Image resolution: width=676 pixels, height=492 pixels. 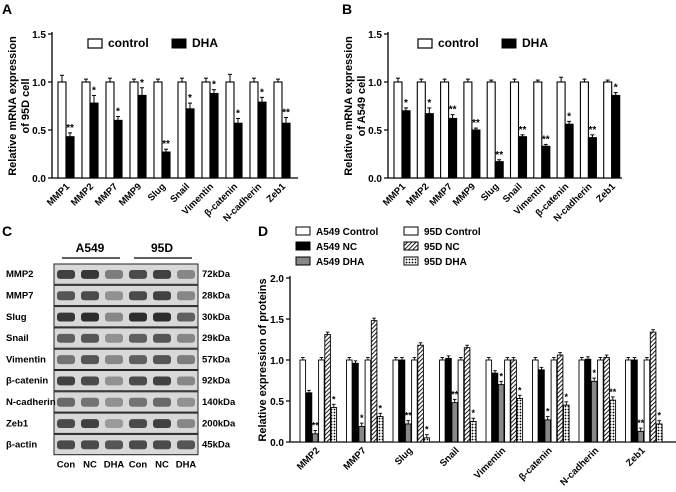 What do you see at coordinates (277, 279) in the screenshot?
I see `y-tick-label: 2.0` at bounding box center [277, 279].